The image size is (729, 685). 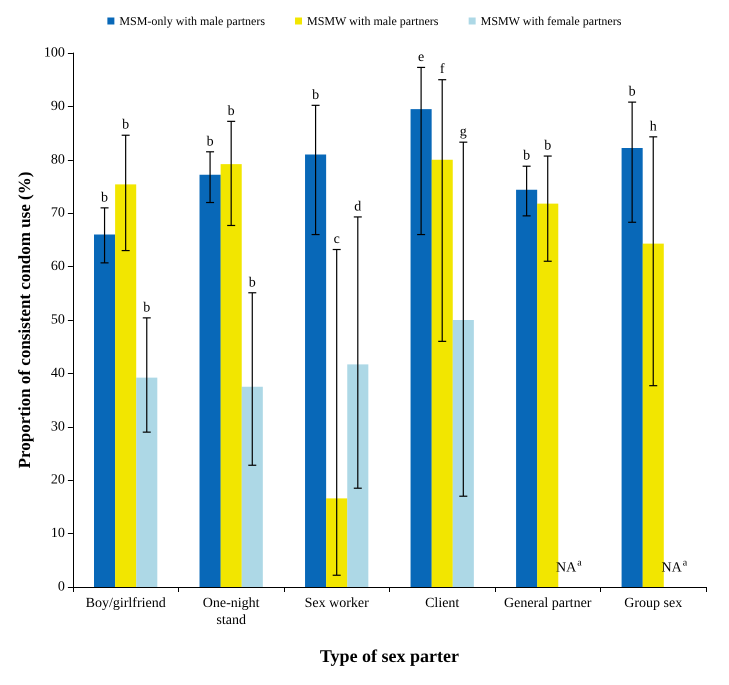 I want to click on x-axis-title: Type of sex parter, so click(x=390, y=656).